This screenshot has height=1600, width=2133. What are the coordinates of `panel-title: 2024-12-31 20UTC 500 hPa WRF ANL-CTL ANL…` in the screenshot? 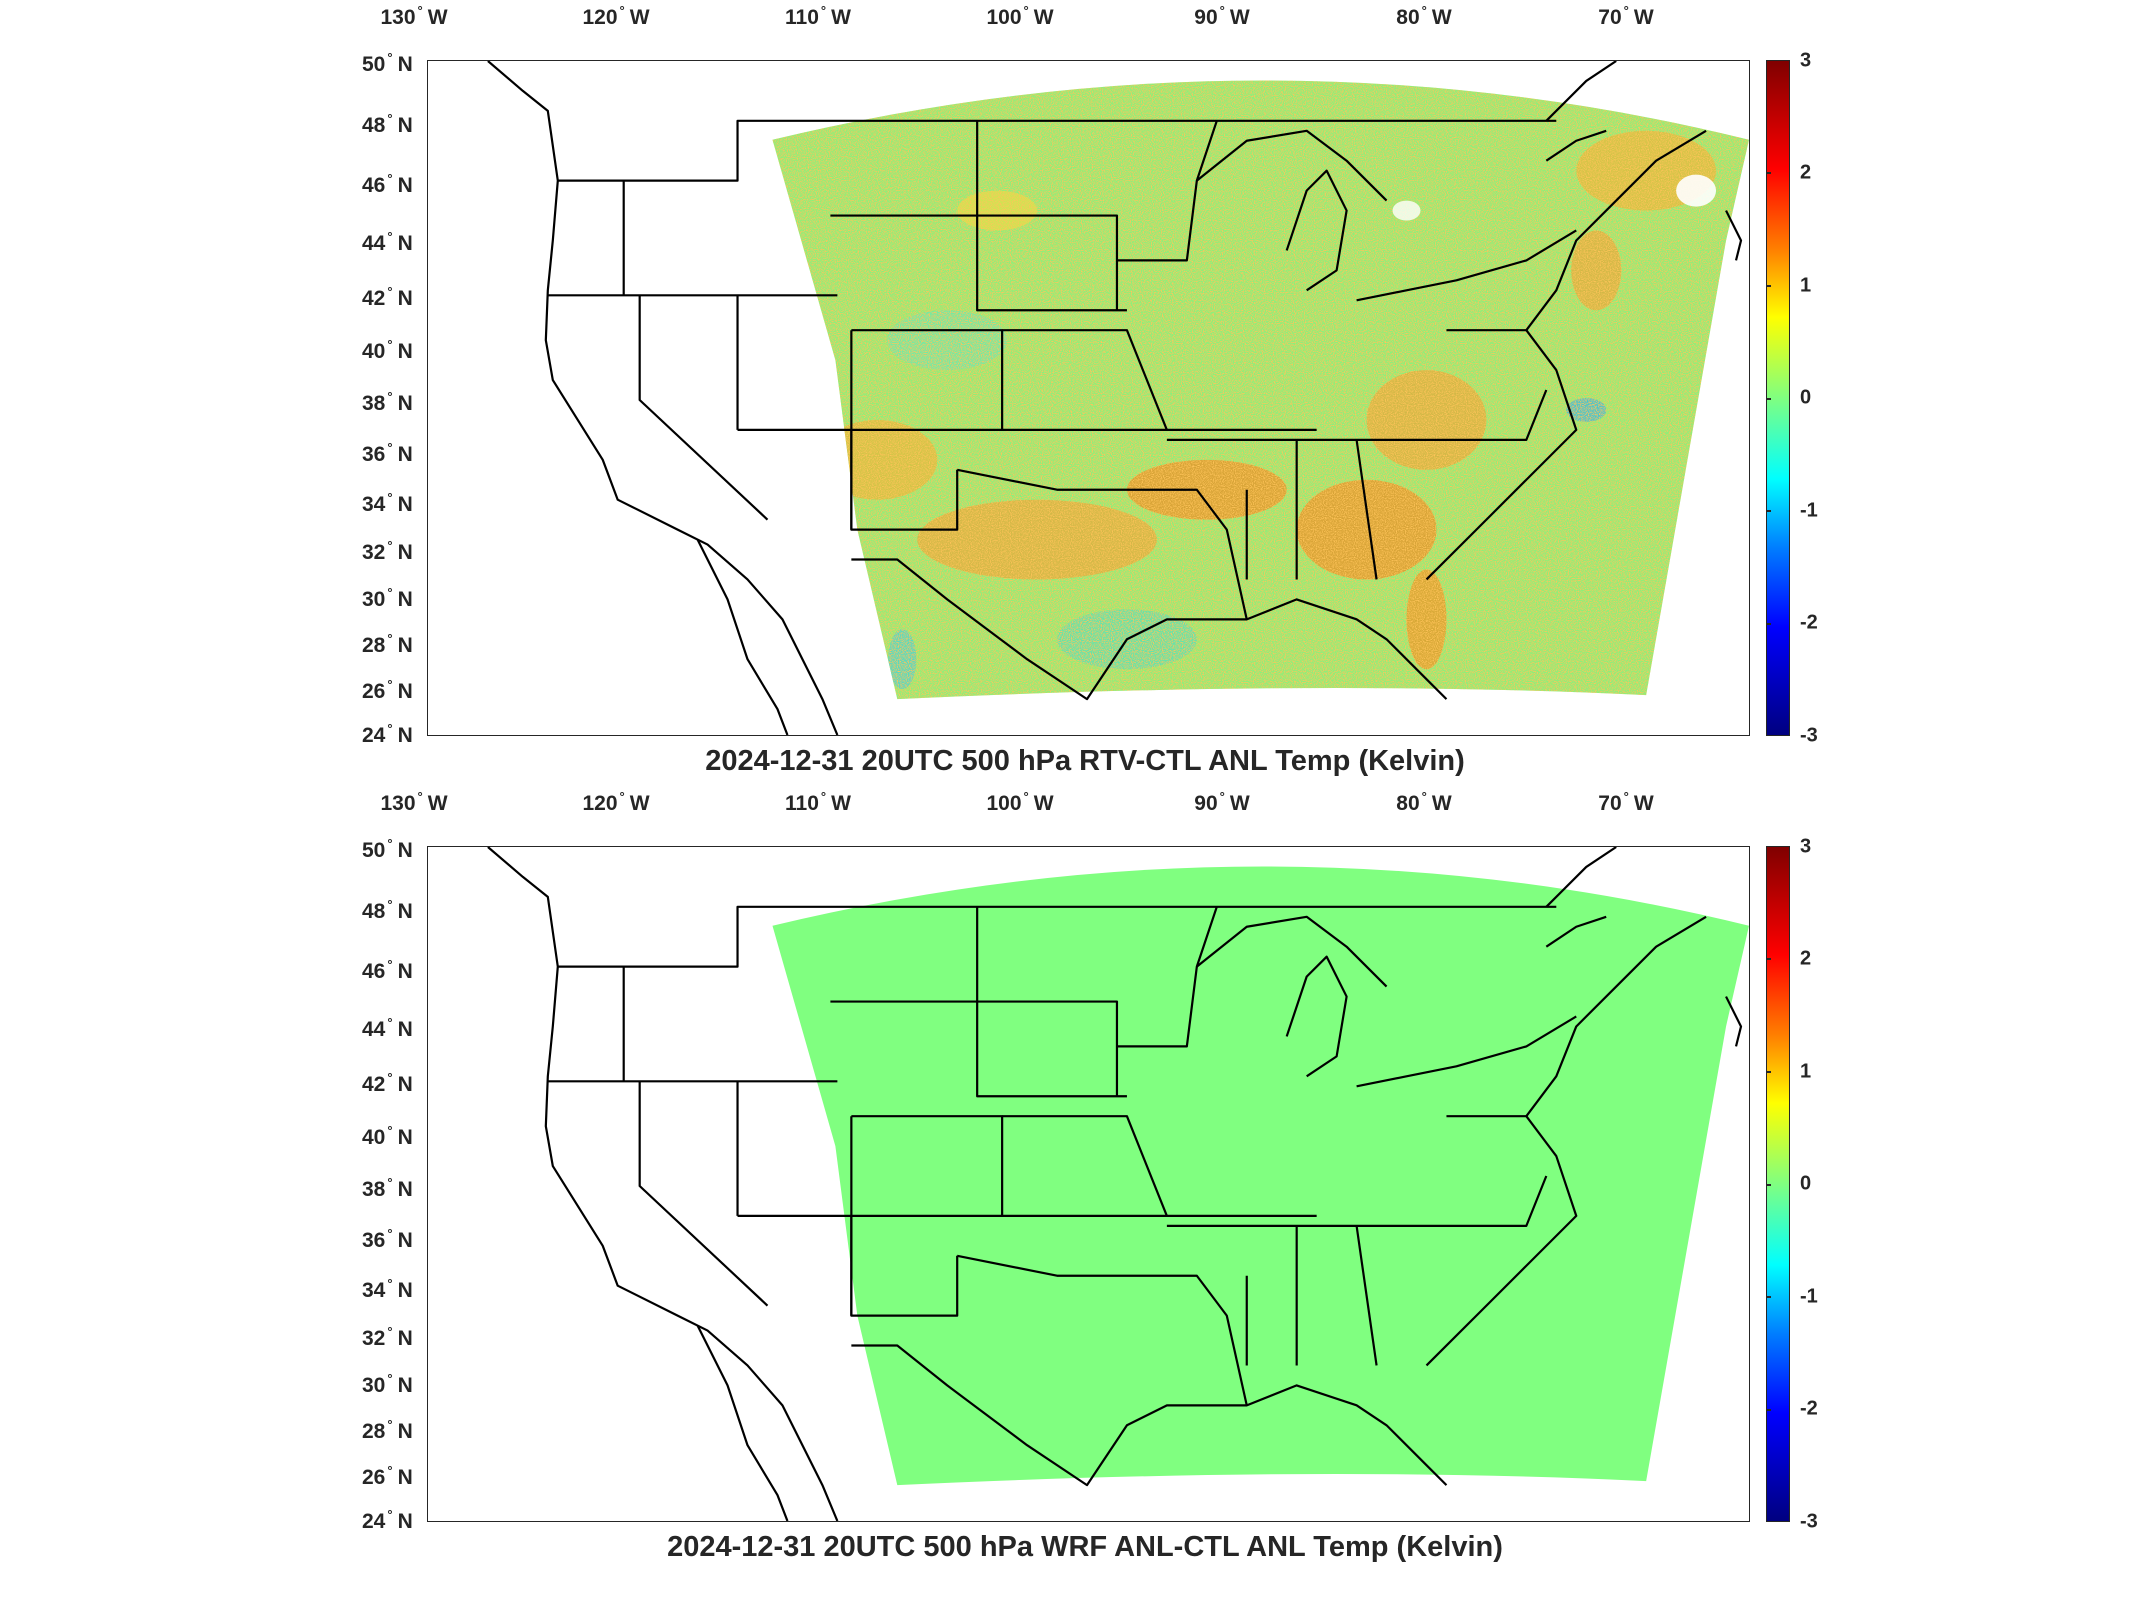 It's located at (1085, 1547).